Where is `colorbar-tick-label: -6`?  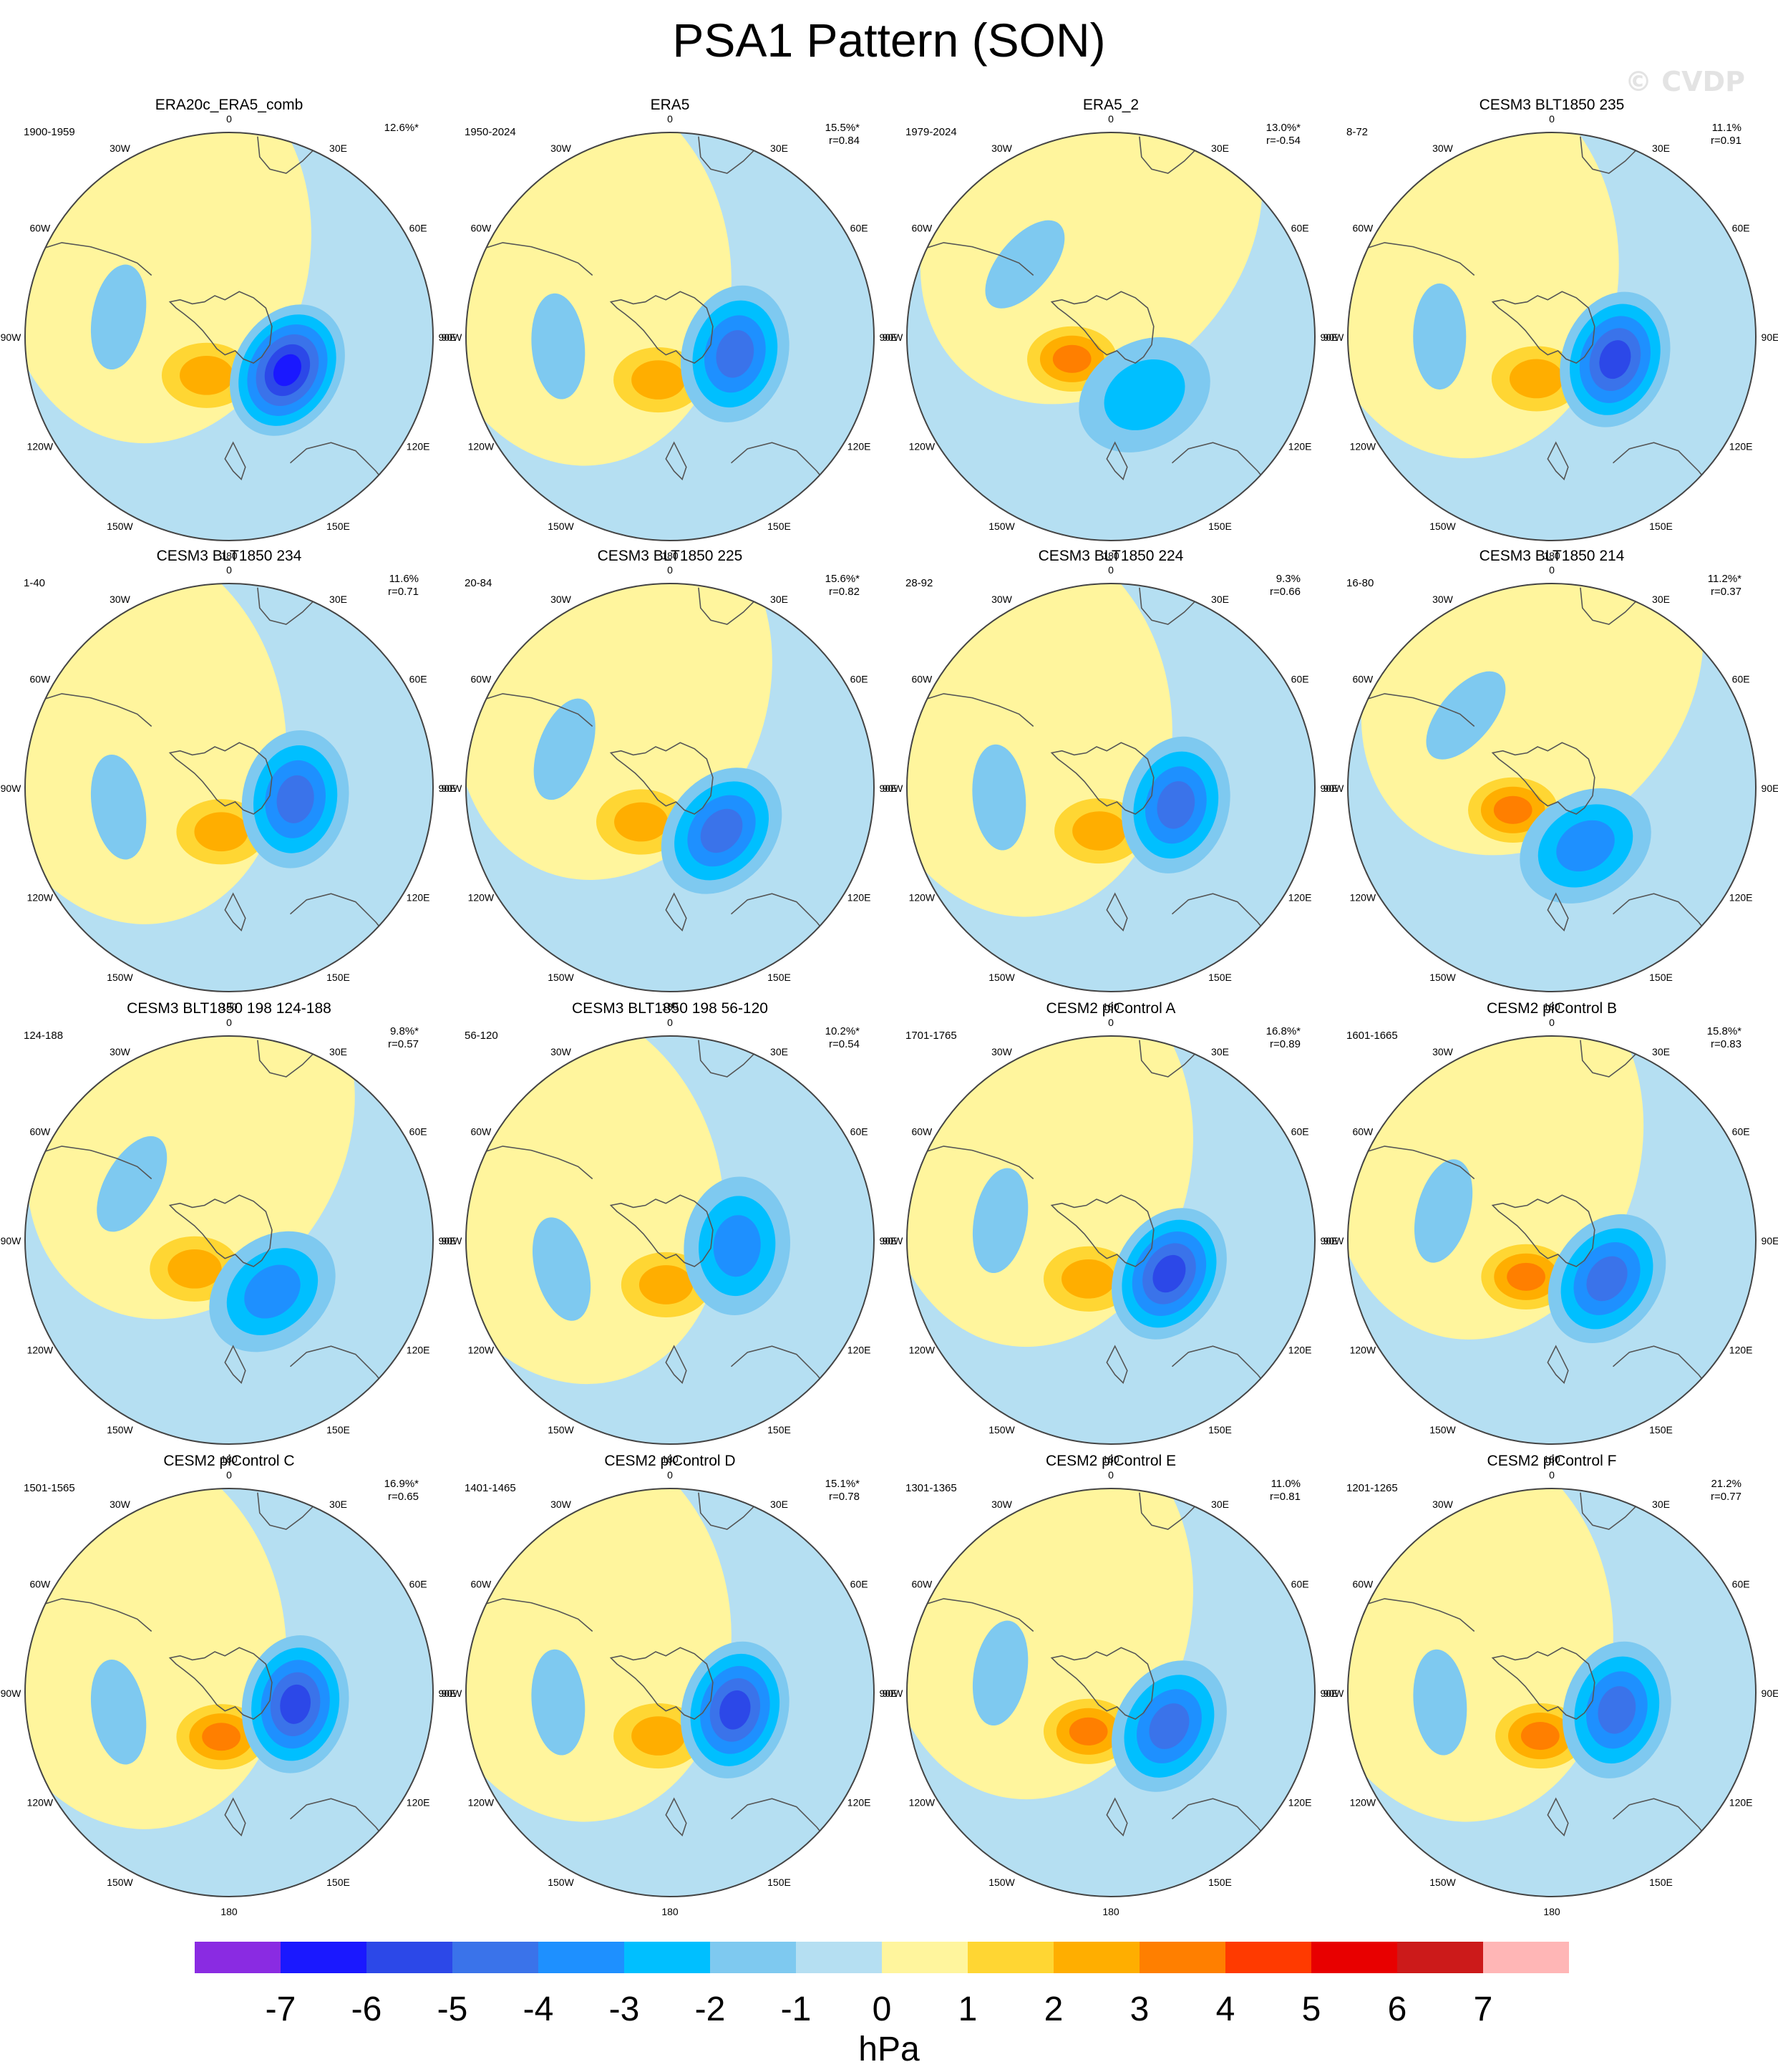 colorbar-tick-label: -6 is located at coordinates (366, 2009).